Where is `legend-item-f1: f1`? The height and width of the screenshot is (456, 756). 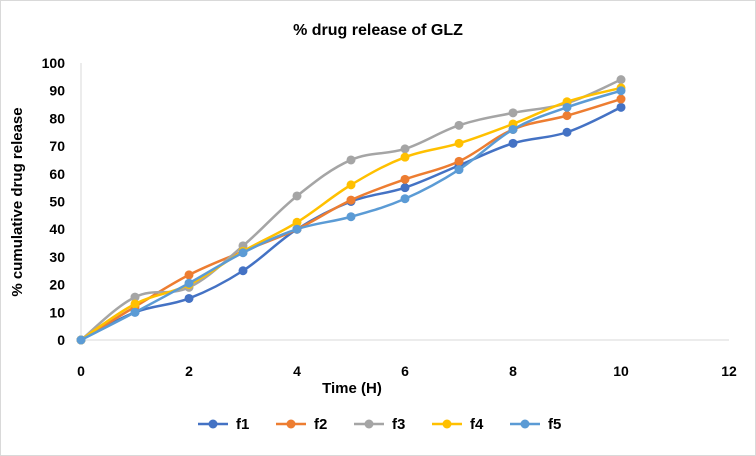 legend-item-f1: f1 is located at coordinates (223, 424).